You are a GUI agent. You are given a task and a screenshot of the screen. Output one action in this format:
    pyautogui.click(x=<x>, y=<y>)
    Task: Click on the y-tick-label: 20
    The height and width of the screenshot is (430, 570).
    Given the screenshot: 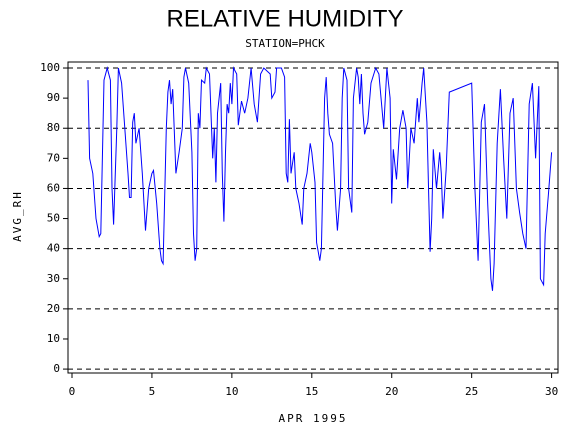 What is the action you would take?
    pyautogui.click(x=53, y=308)
    